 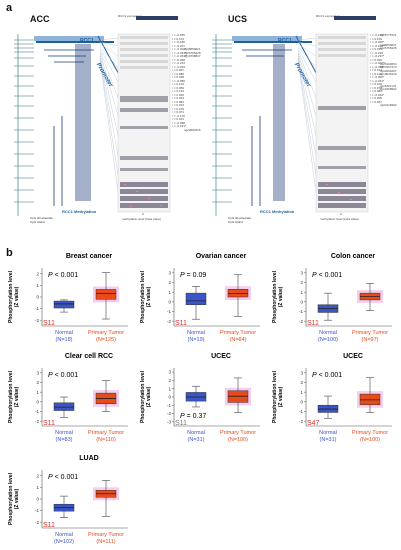 I want to click on acc-legend: CpG dinucleotide CpG island, so click(x=41, y=220).